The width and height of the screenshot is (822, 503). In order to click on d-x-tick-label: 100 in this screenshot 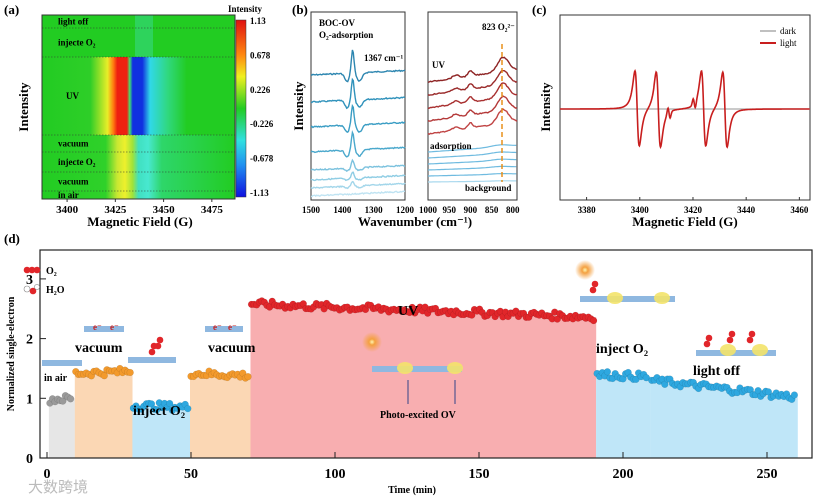, I will do `click(335, 474)`.